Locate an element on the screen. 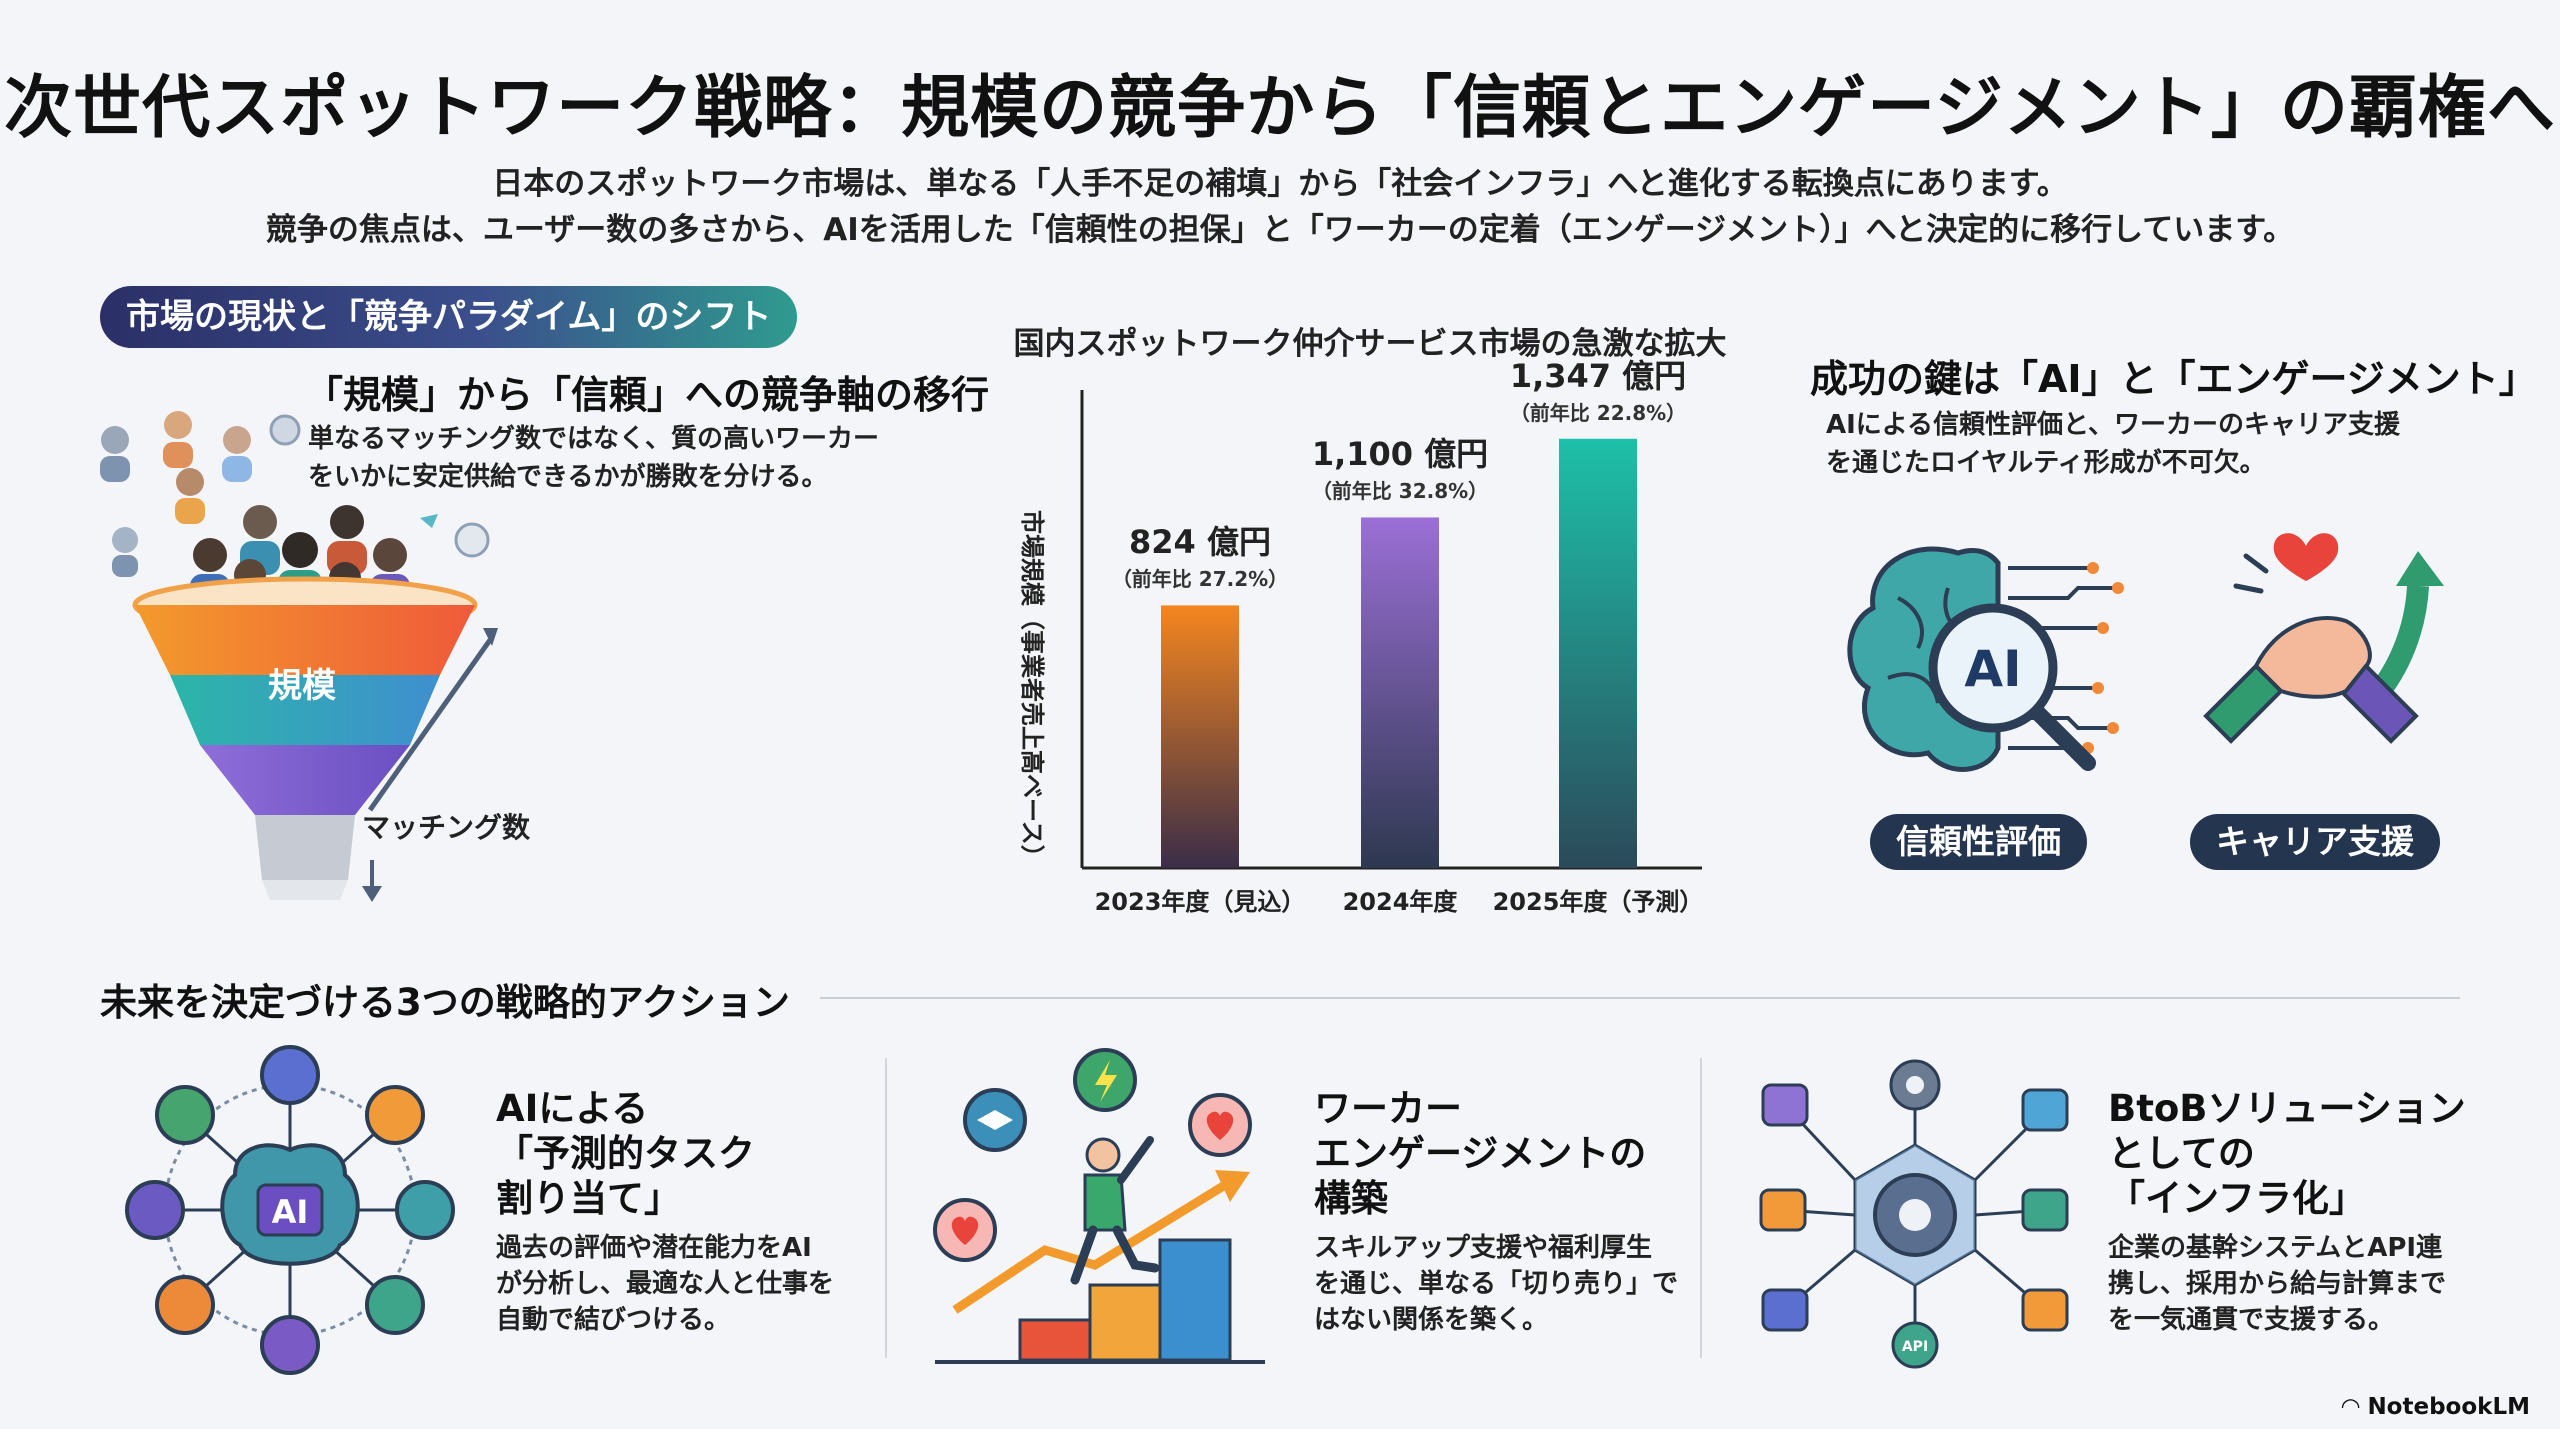  funnel-label: 規模 is located at coordinates (302, 686).